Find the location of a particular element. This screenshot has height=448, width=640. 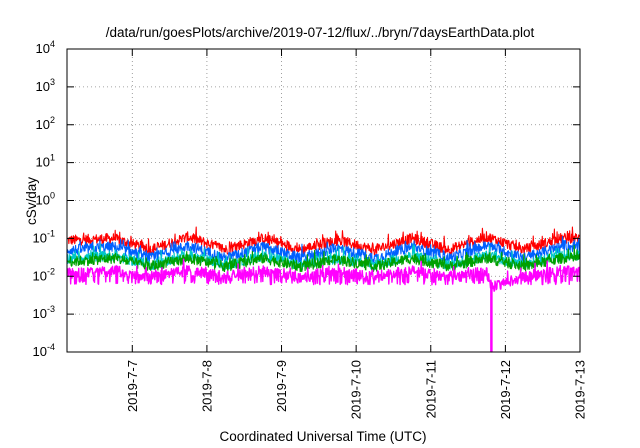

x-tick-label: 2019-7-11 is located at coordinates (430, 389).